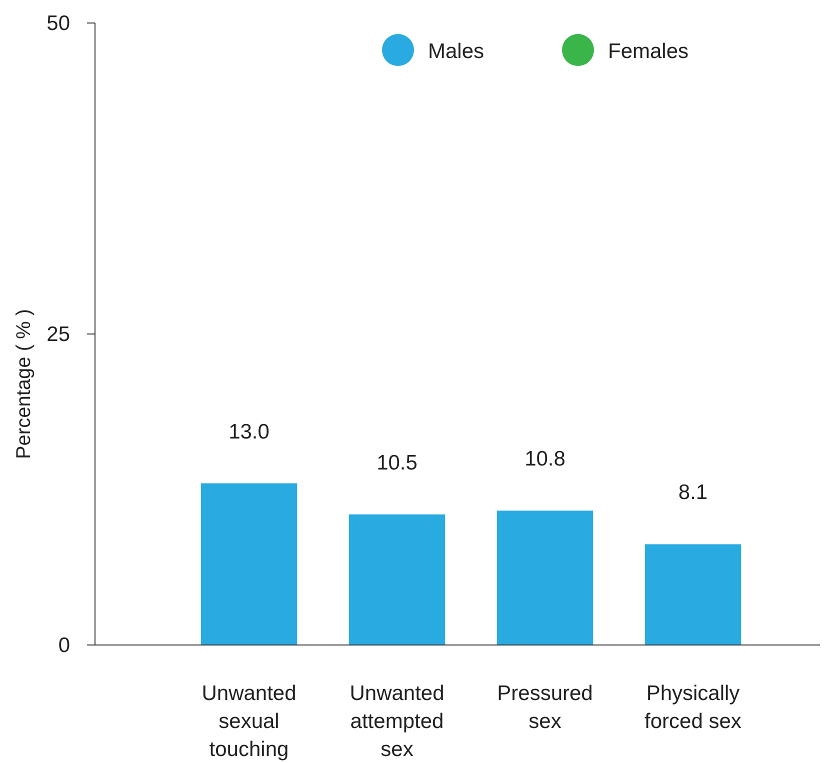 The image size is (837, 763). I want to click on x-tick-label: Pressured sex, so click(545, 707).